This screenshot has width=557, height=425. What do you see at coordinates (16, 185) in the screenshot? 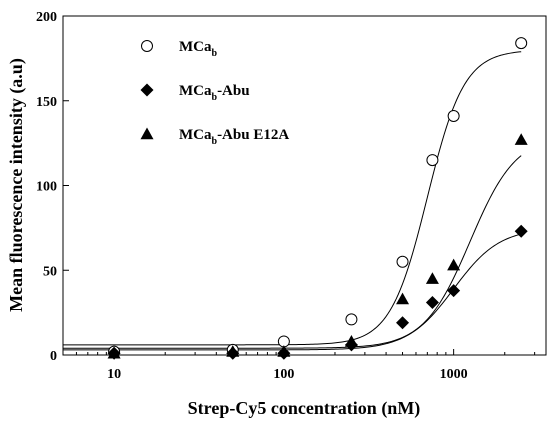
I see `y-axis-title: Mean fluorescence intensity (a.u)` at bounding box center [16, 185].